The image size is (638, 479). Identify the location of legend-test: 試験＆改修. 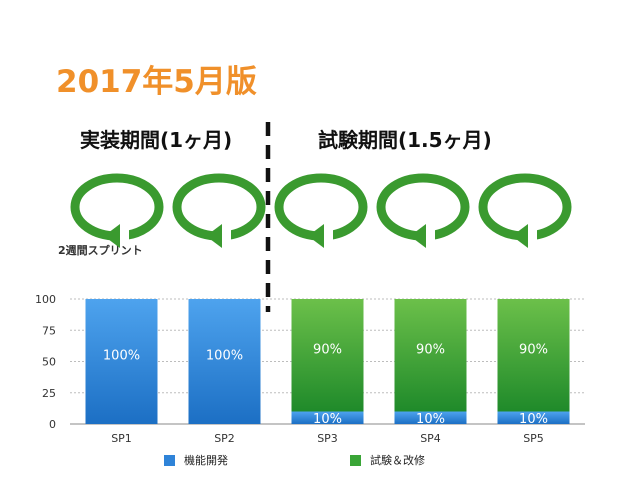
(387, 460).